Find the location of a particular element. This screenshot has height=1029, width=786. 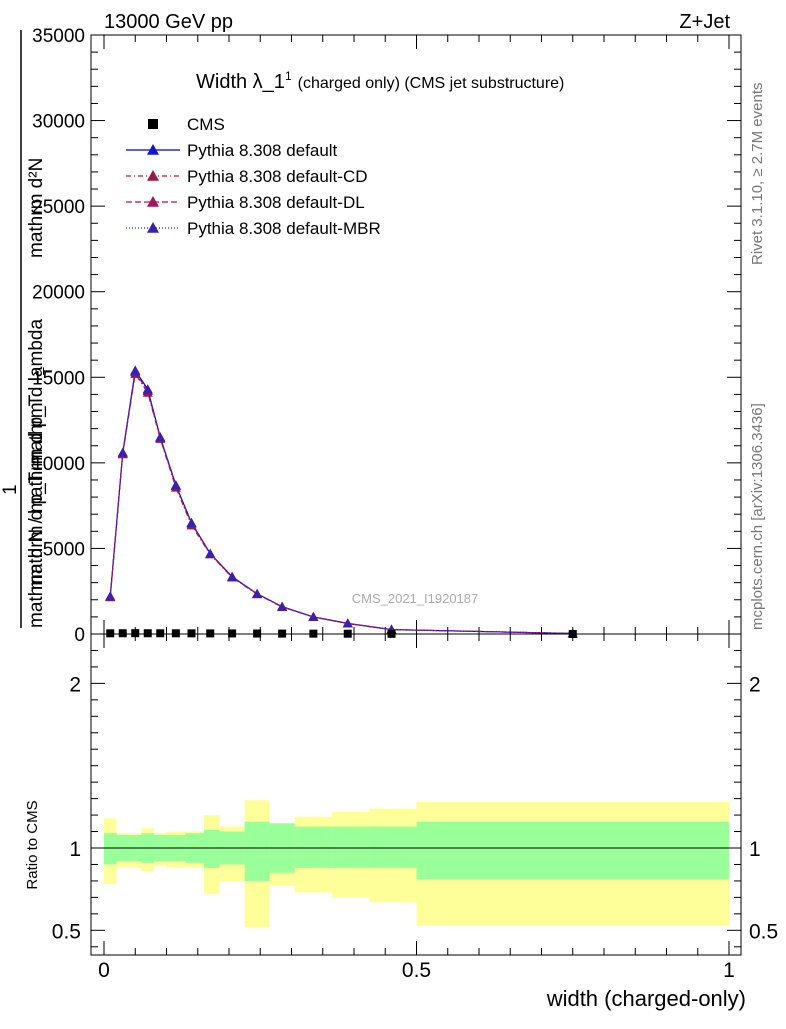

legend-label: Pythia 8.308 default-MBR is located at coordinates (284, 228).